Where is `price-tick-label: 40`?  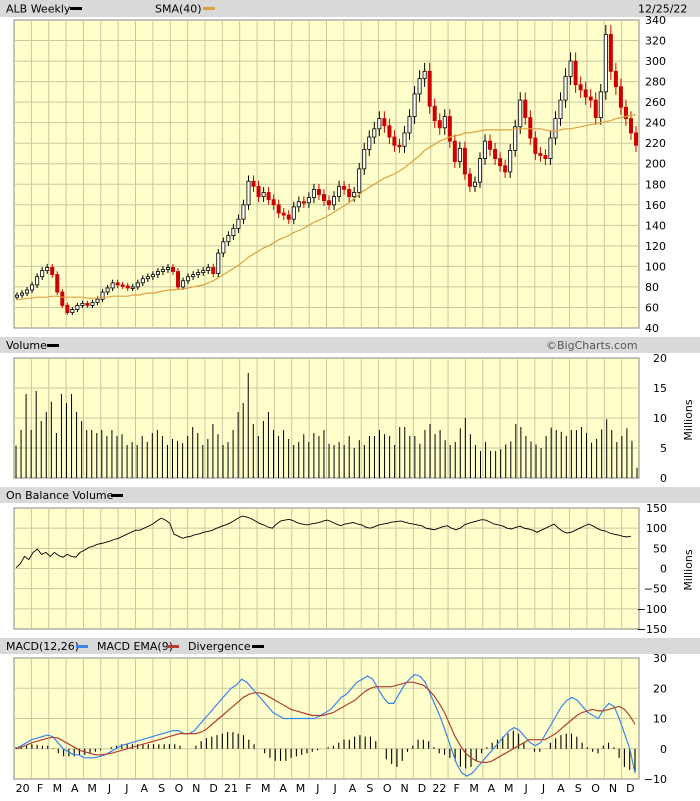
price-tick-label: 40 is located at coordinates (652, 328).